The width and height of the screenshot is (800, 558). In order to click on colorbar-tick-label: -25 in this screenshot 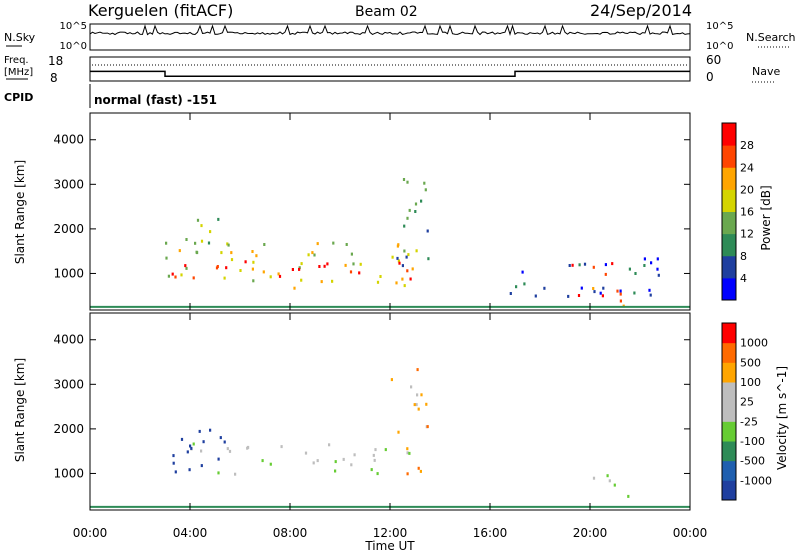, I will do `click(749, 421)`.